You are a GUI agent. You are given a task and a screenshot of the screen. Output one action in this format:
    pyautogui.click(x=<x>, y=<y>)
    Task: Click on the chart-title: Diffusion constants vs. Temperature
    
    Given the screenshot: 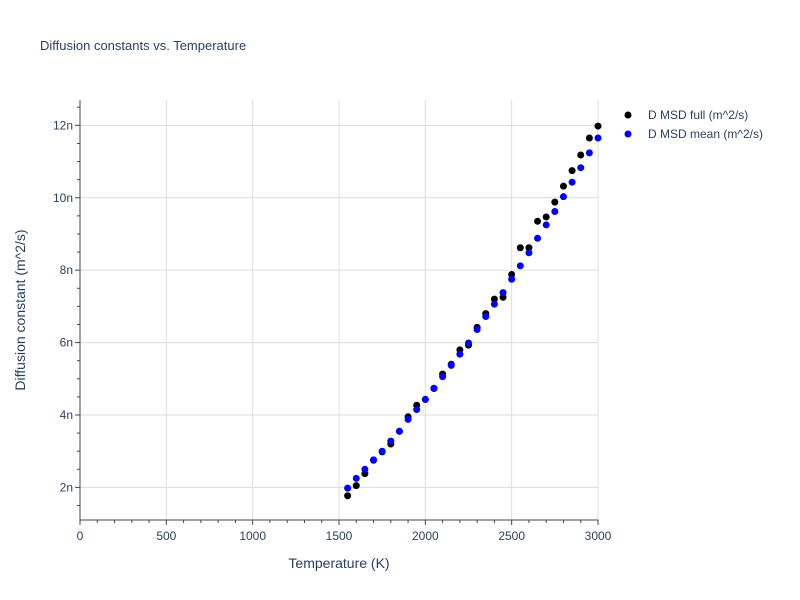 What is the action you would take?
    pyautogui.click(x=143, y=45)
    